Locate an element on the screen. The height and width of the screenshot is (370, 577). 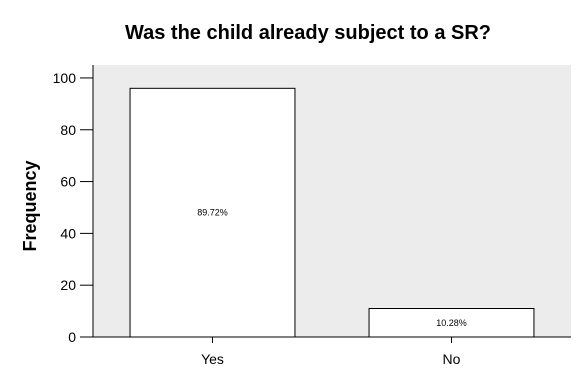
bar-data-label: 10.28% is located at coordinates (451, 323).